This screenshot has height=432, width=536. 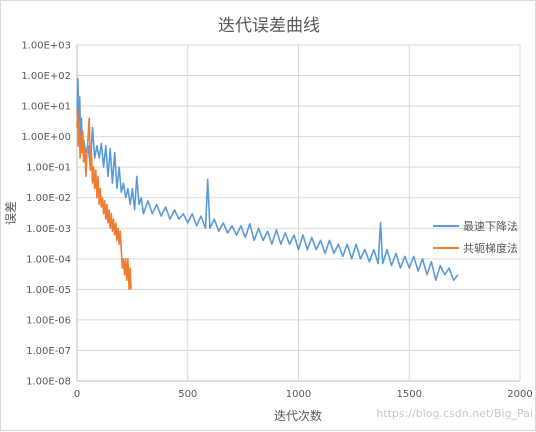 What do you see at coordinates (48, 320) in the screenshot?
I see `y-tick-label: 1.00E-06` at bounding box center [48, 320].